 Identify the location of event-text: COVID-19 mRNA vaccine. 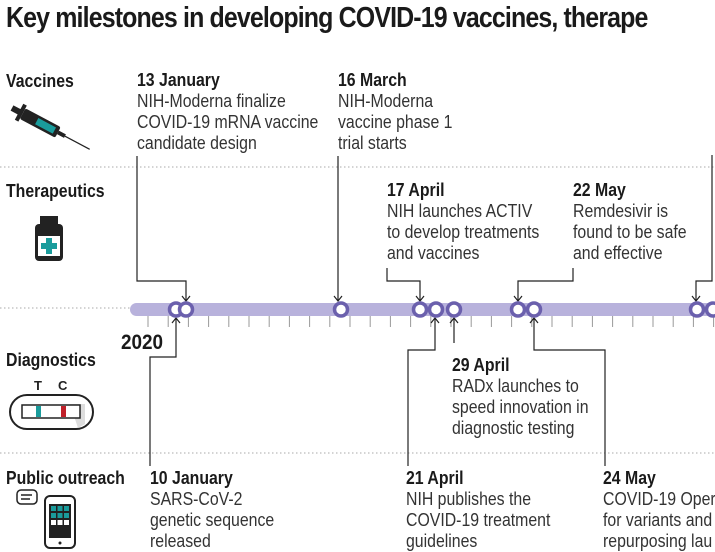
(227, 122).